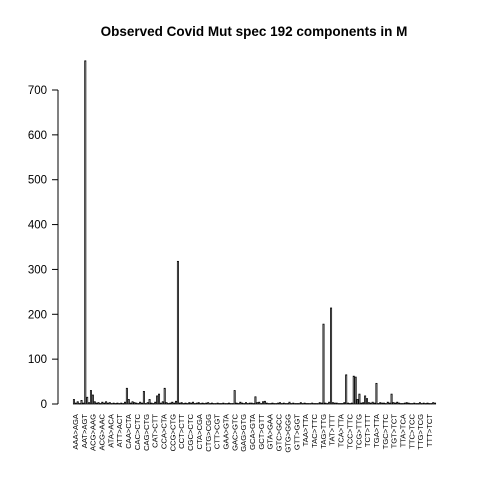 The image size is (480, 480). What do you see at coordinates (172, 432) in the screenshot?
I see `x-tick-label: CCG>CTG` at bounding box center [172, 432].